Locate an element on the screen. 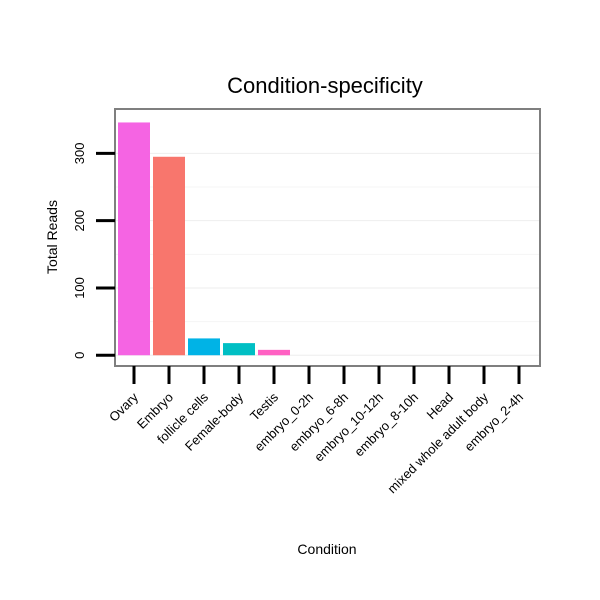 The height and width of the screenshot is (600, 600). x-axis-label: Condition is located at coordinates (326, 549).